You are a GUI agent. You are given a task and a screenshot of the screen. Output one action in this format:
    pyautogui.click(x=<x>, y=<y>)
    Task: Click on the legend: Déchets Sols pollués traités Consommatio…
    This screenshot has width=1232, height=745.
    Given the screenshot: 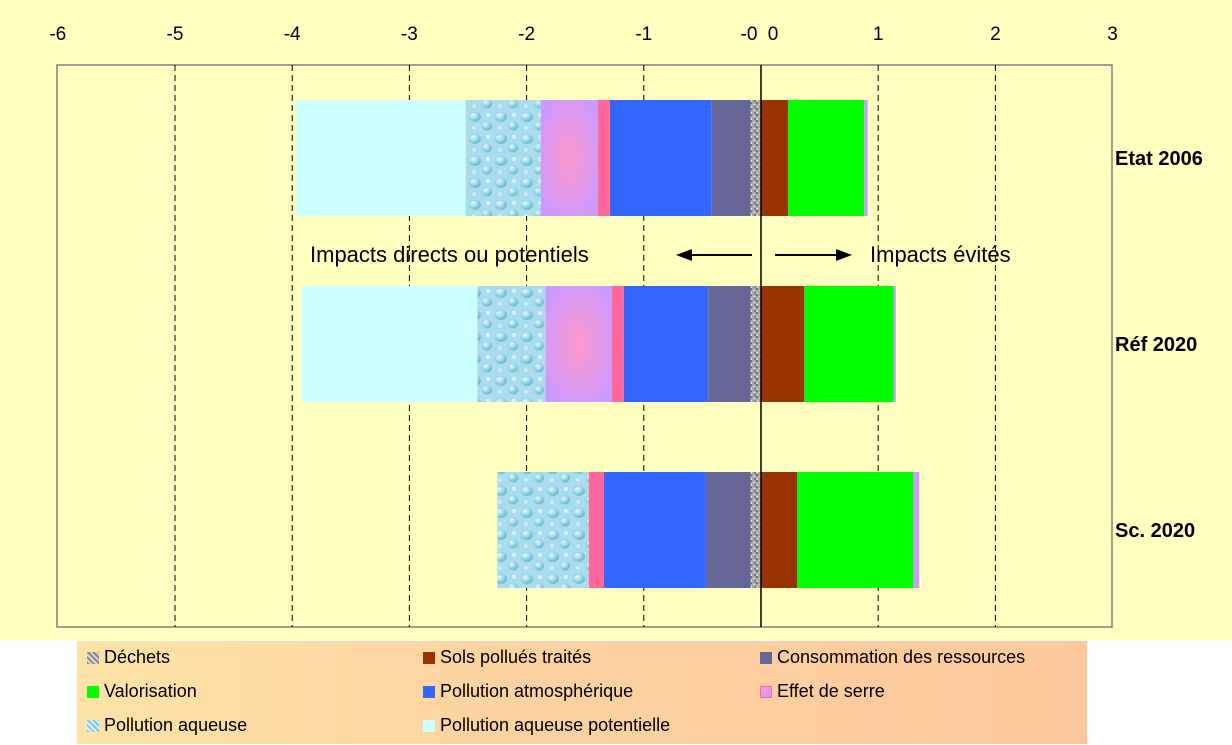 What is the action you would take?
    pyautogui.click(x=582, y=692)
    